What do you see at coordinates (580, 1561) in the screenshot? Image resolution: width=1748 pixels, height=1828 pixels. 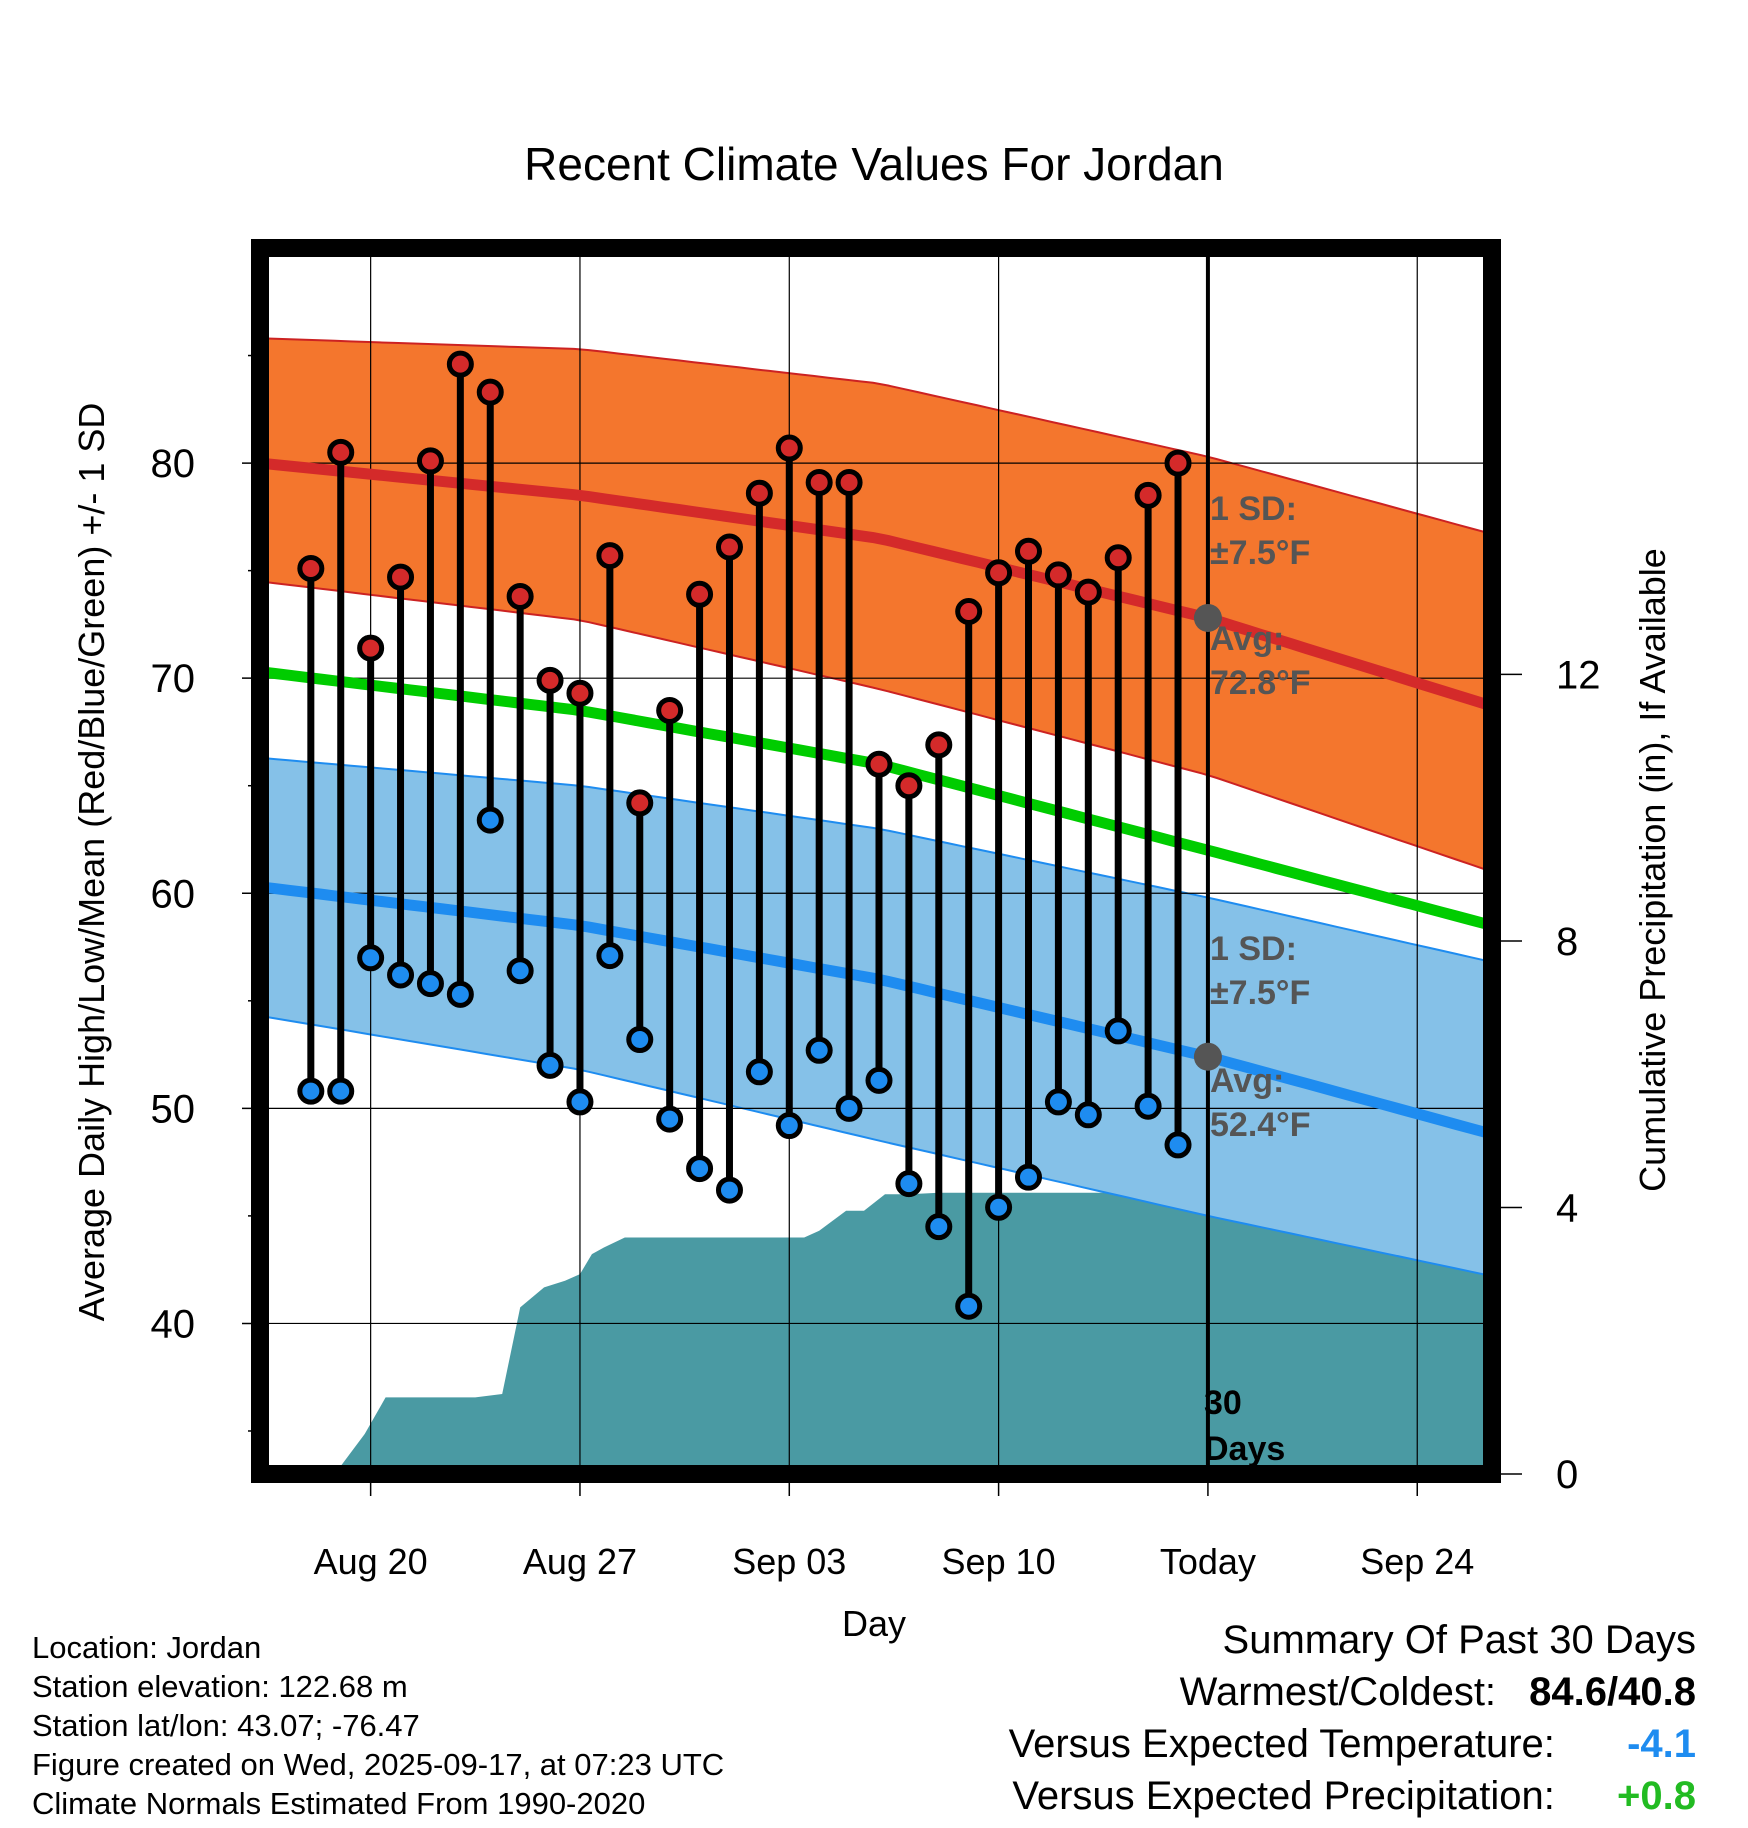 I see `x-tick-label: Aug 27` at bounding box center [580, 1561].